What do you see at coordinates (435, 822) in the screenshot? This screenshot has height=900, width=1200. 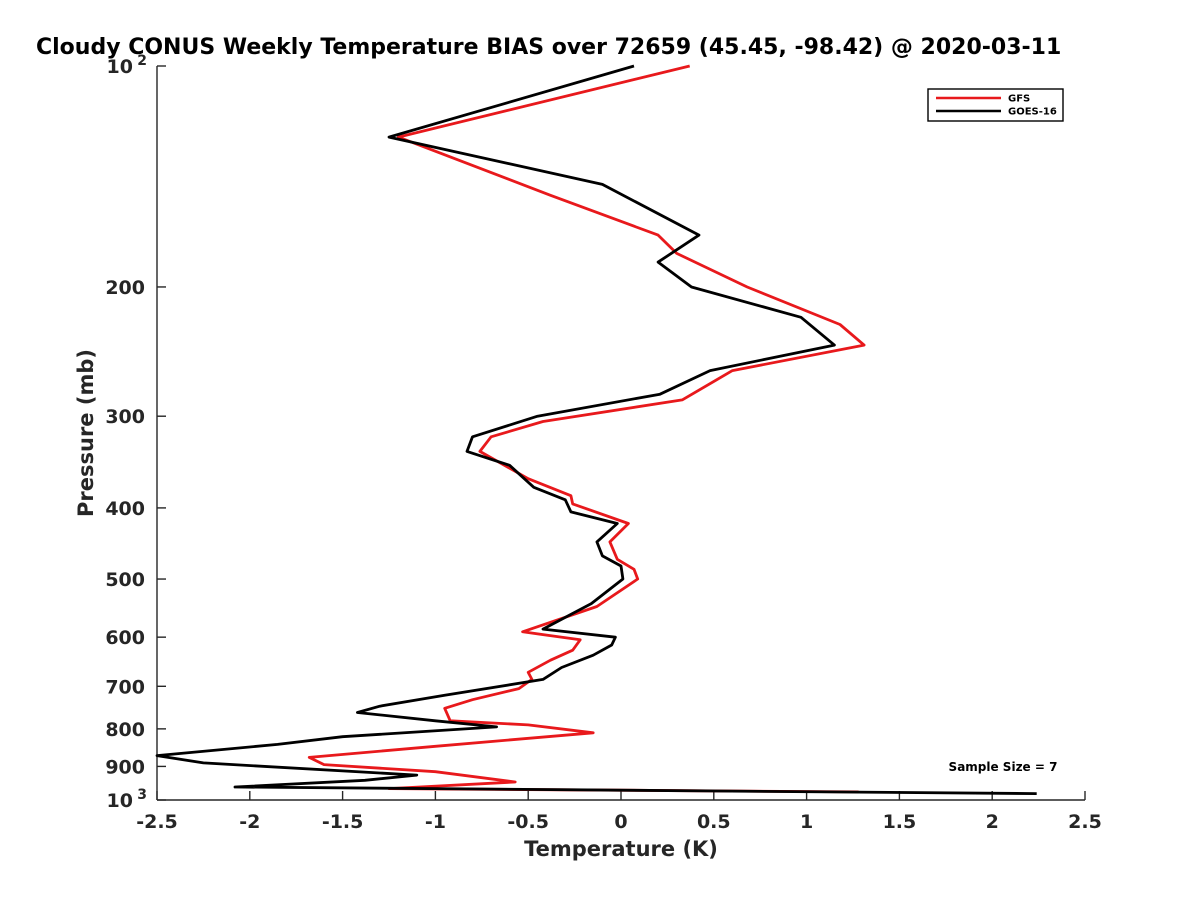 I see `x-tick-label: -1` at bounding box center [435, 822].